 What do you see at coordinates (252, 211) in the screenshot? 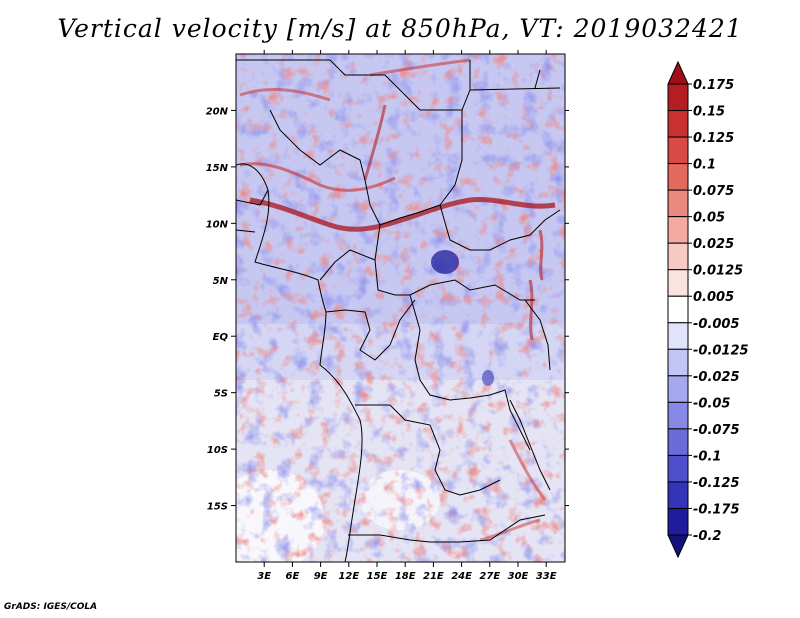
I see `border-west` at bounding box center [252, 211].